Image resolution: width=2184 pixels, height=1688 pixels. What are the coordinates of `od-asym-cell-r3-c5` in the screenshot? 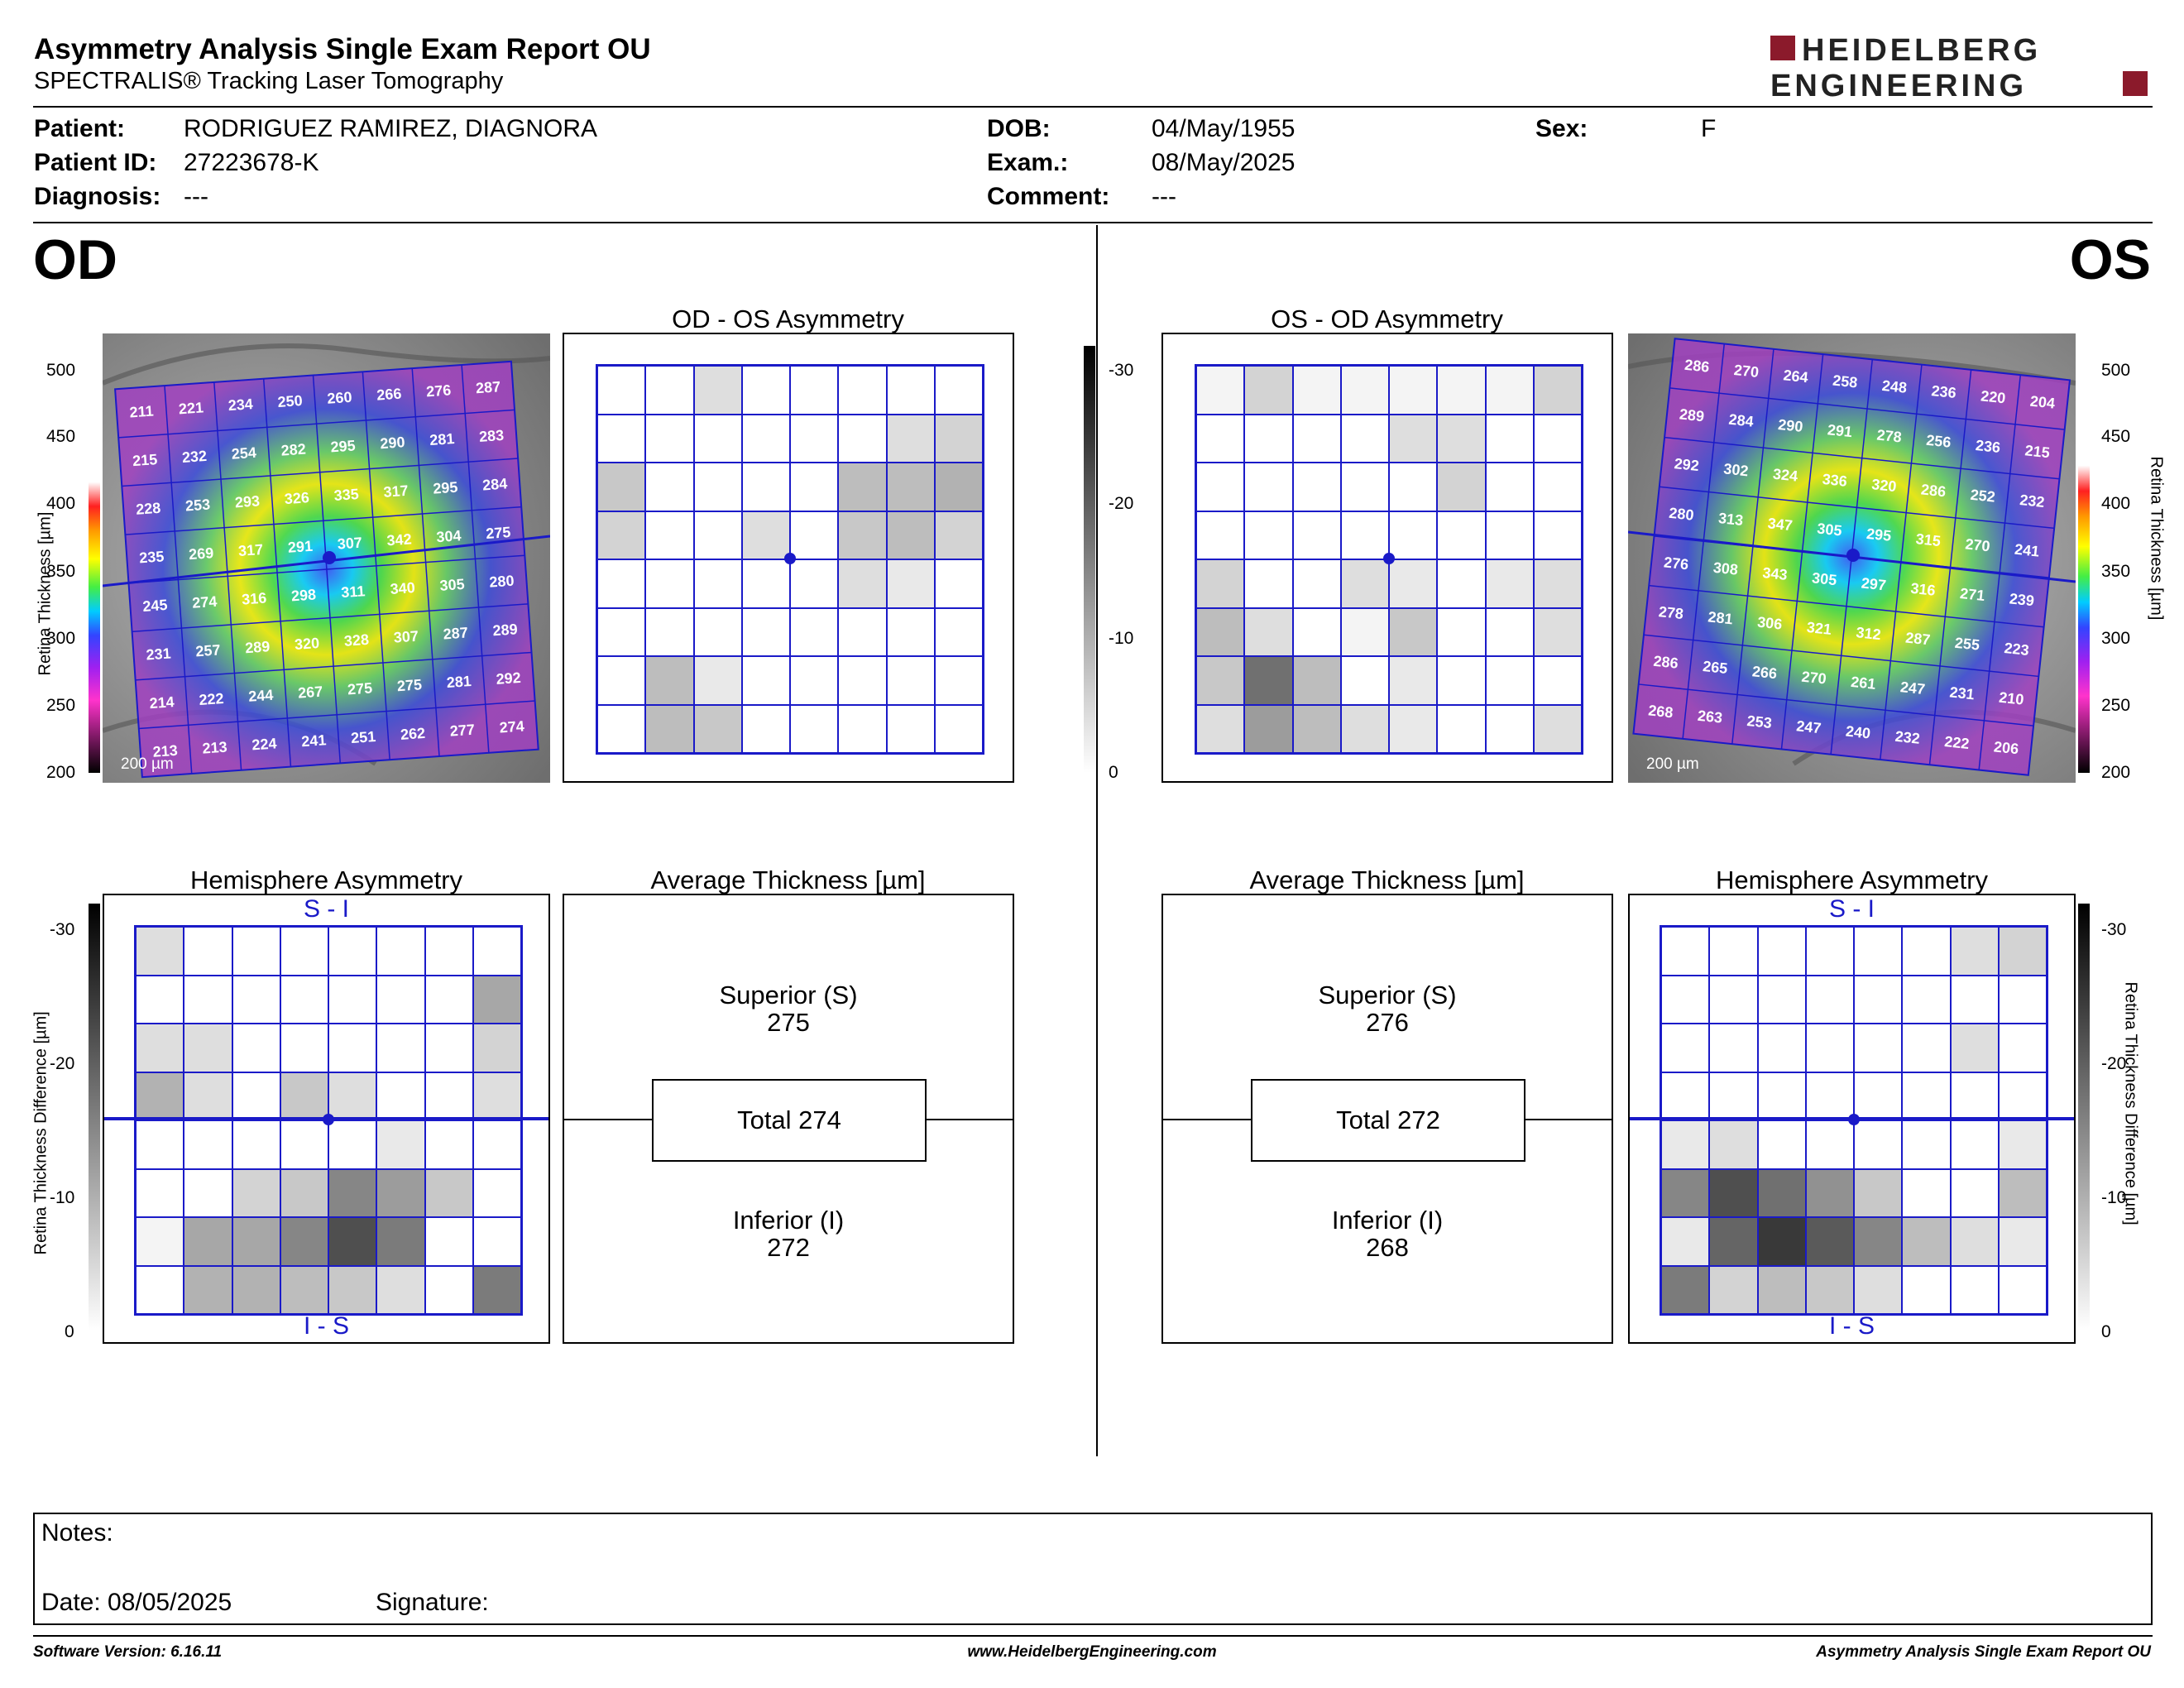 It's located at (862, 535).